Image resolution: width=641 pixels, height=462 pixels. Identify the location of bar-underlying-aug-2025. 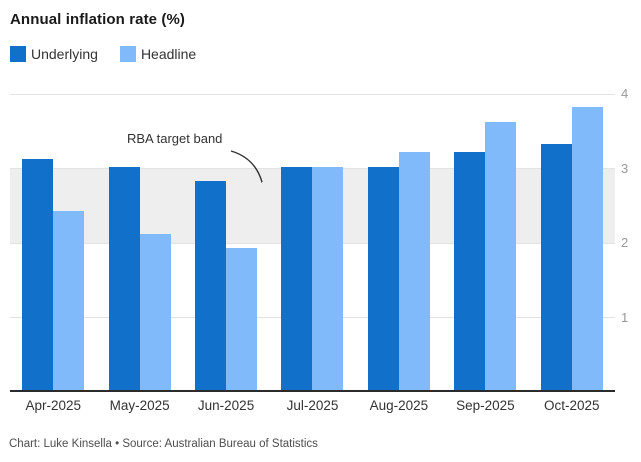
(383, 278).